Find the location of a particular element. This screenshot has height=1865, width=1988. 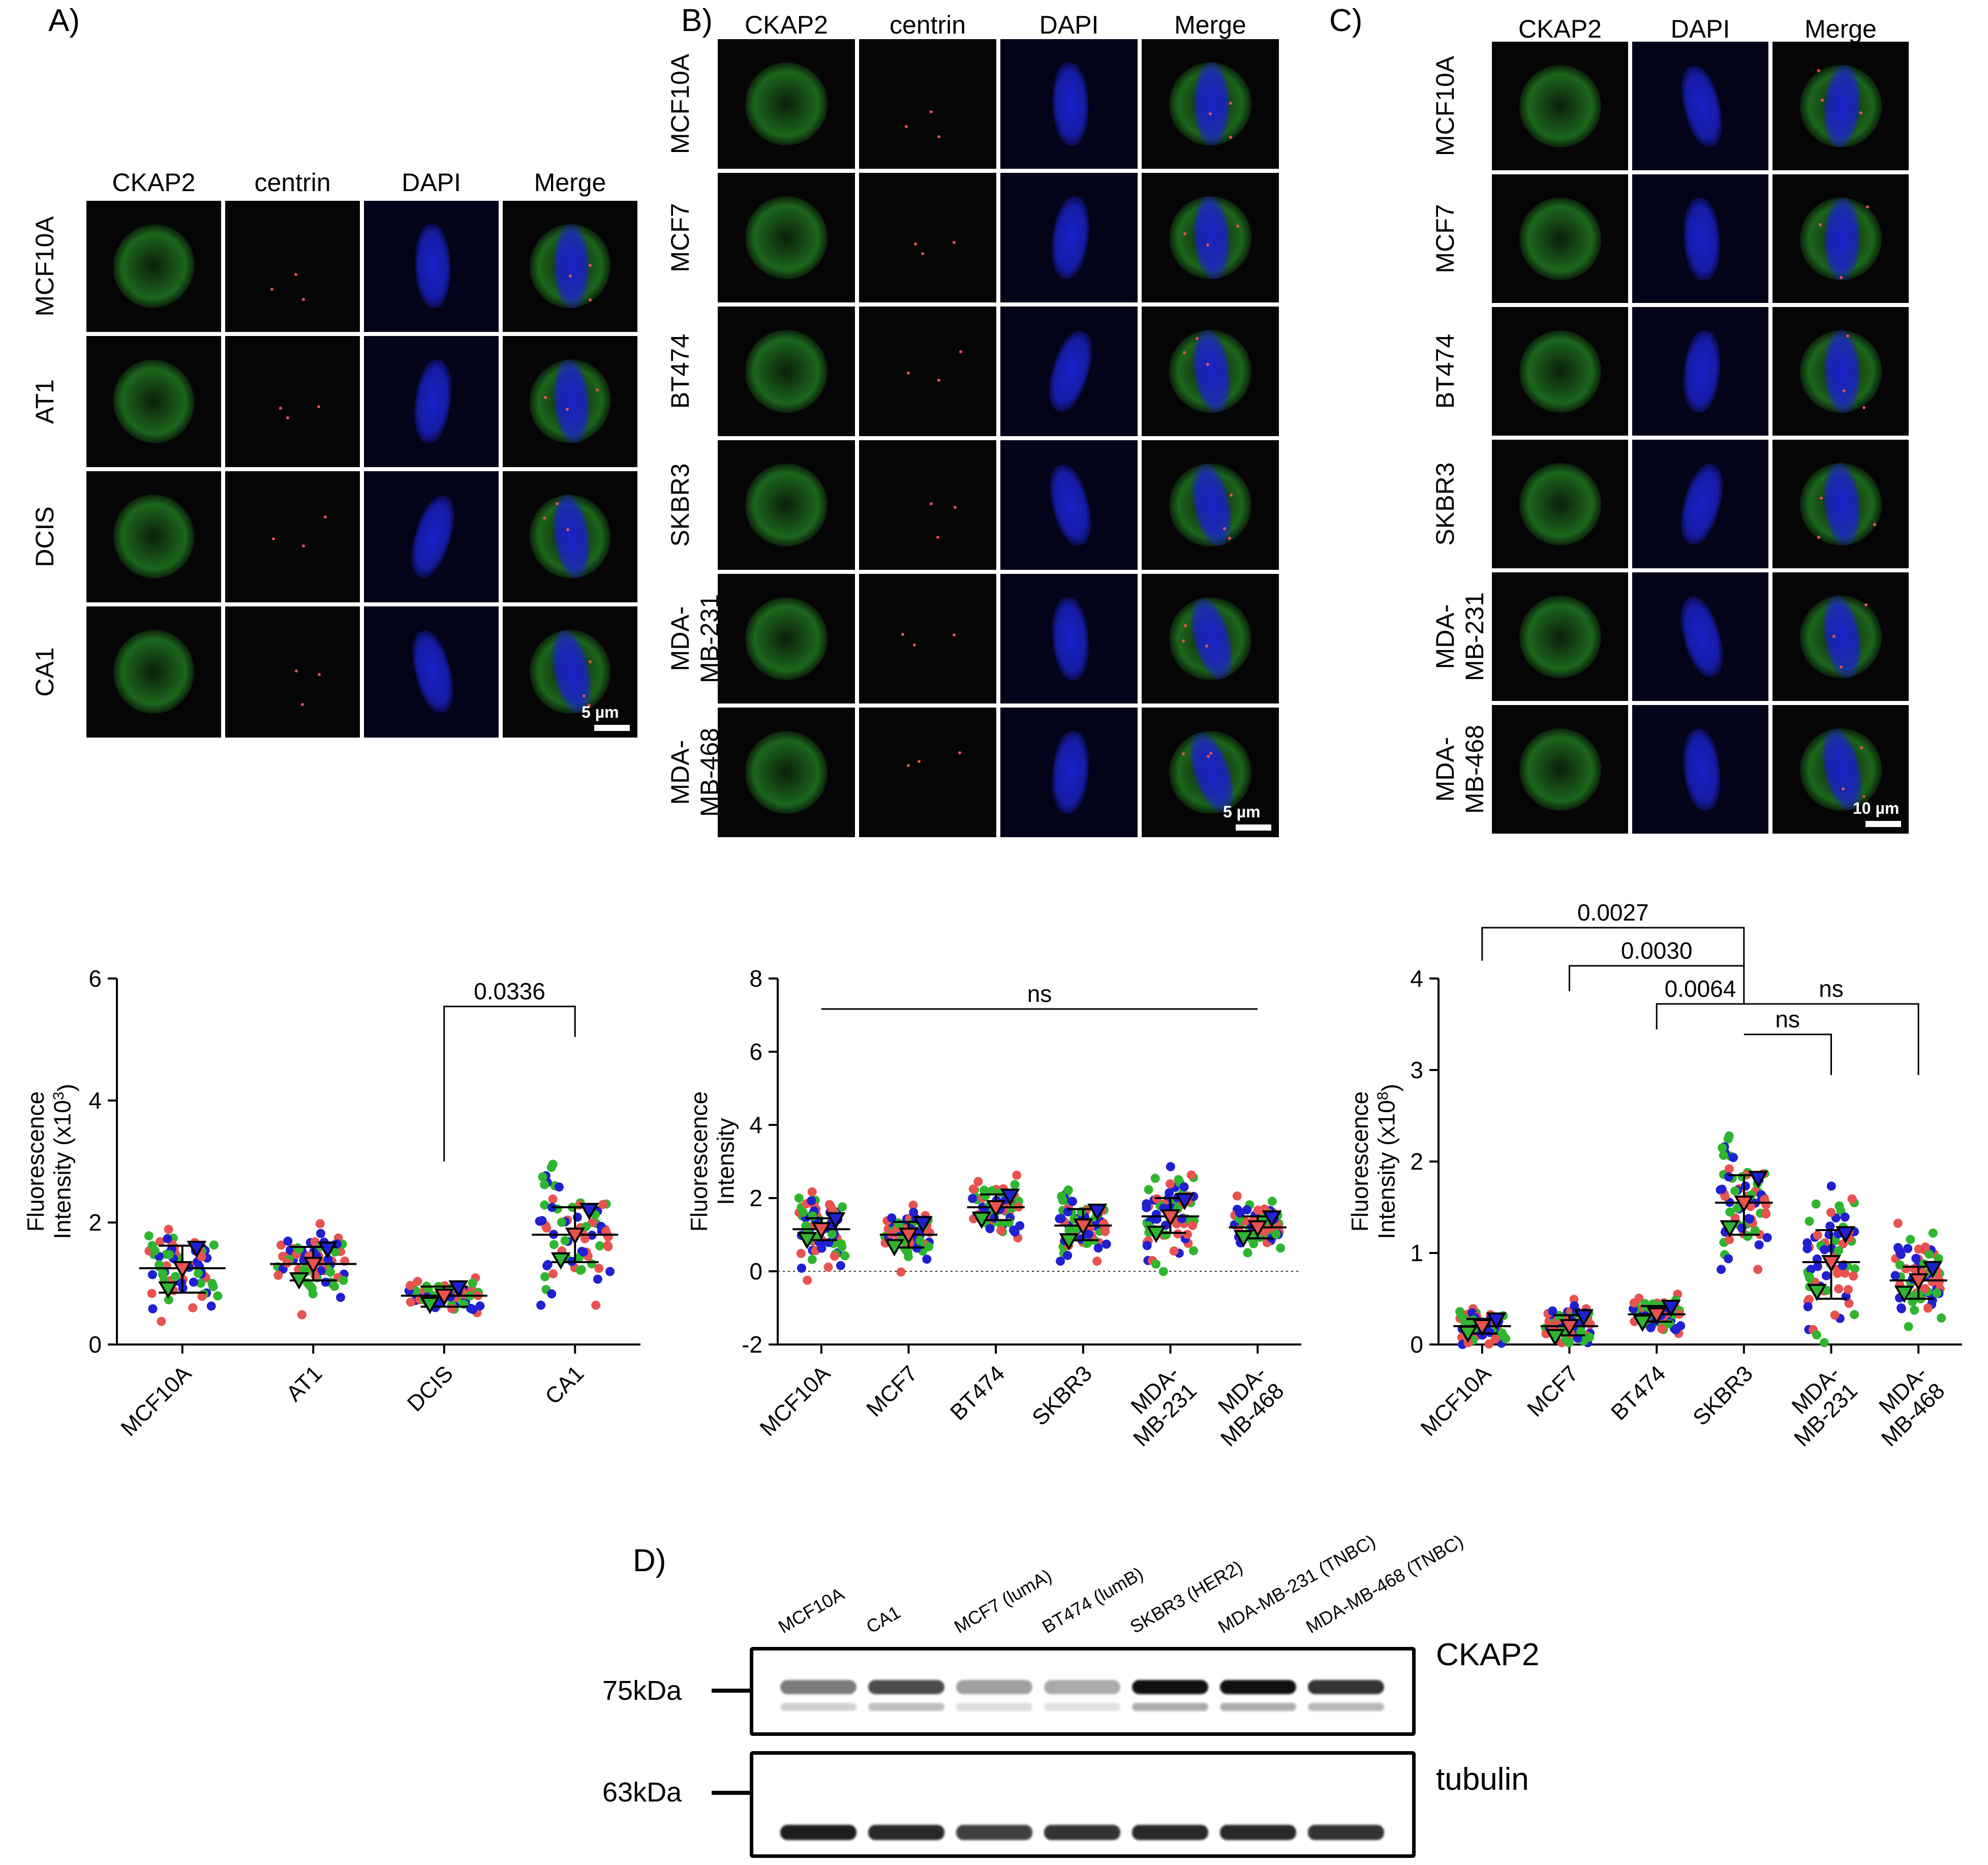

x-tick-label: SKBR3 is located at coordinates (1723, 1395).